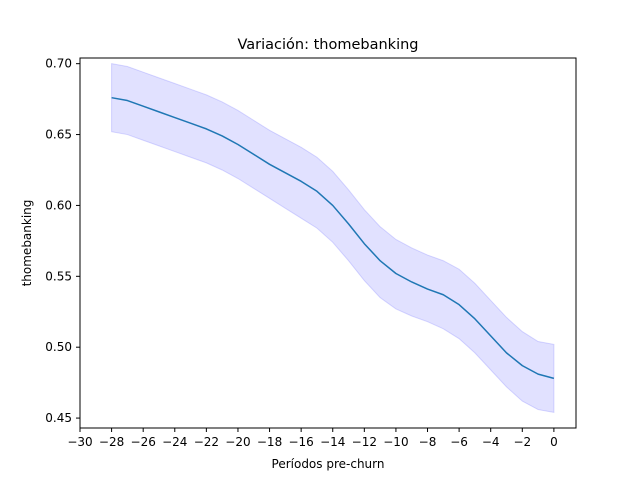 This screenshot has width=640, height=480. Describe the element at coordinates (328, 464) in the screenshot. I see `x-axis-label: Períodos pre-churn` at that location.